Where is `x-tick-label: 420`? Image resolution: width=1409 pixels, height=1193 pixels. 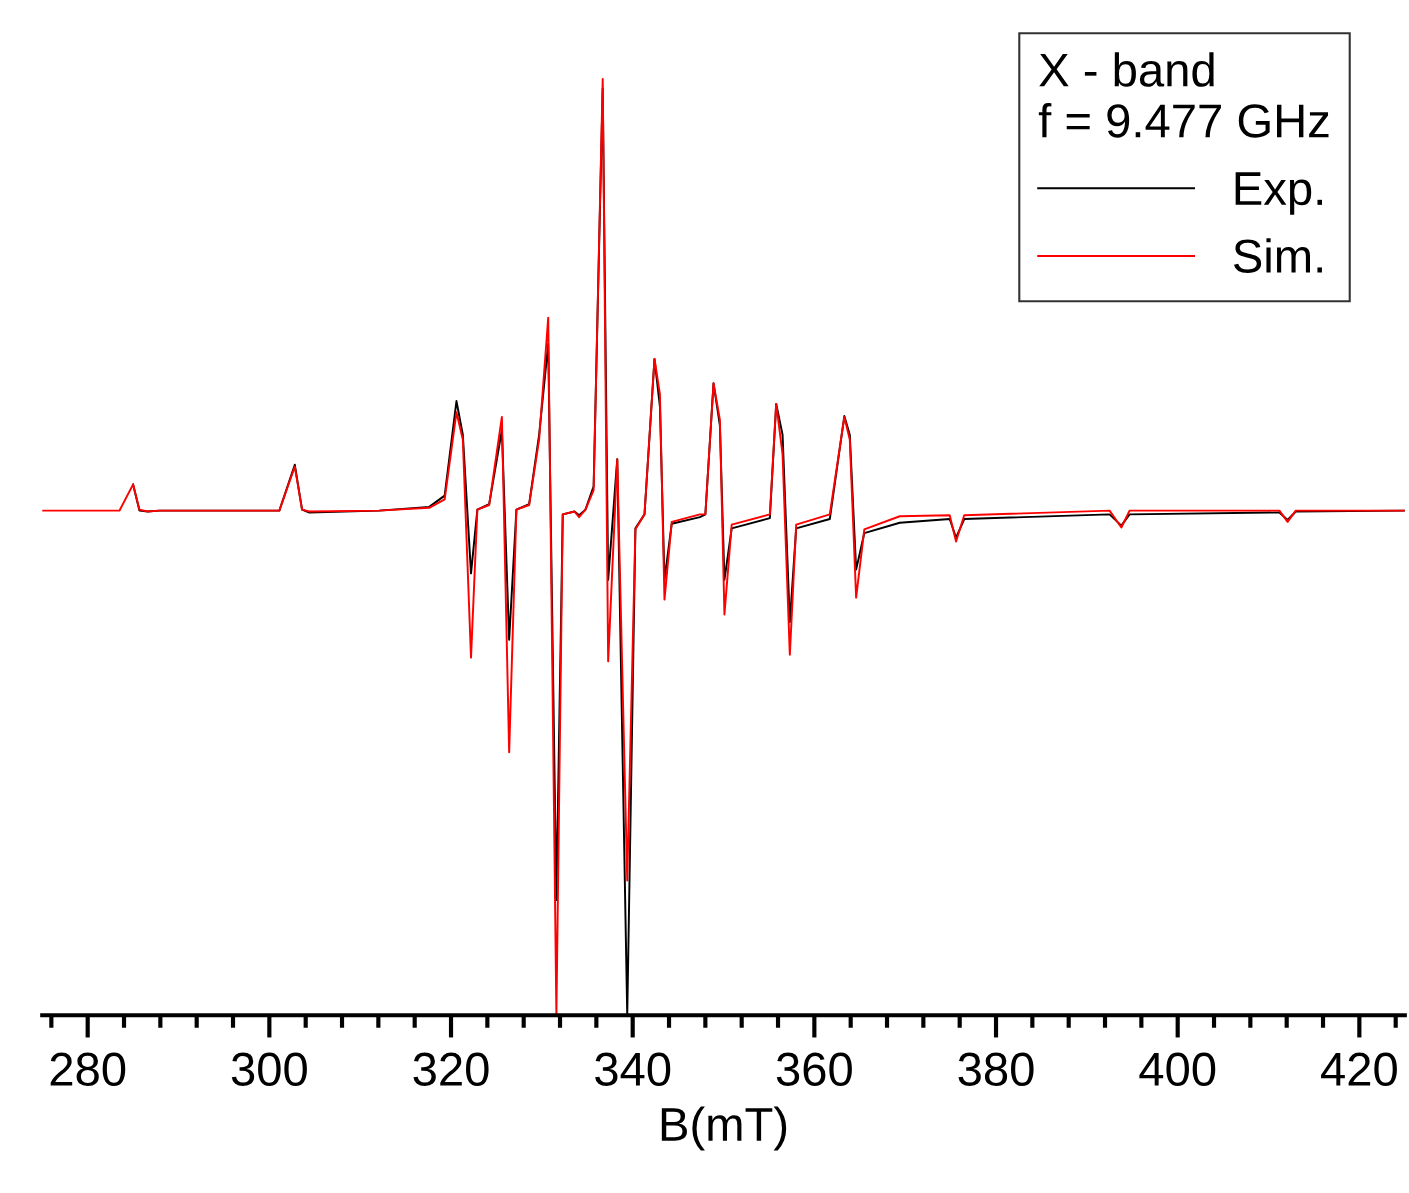
x-tick-label: 420 is located at coordinates (1359, 1069).